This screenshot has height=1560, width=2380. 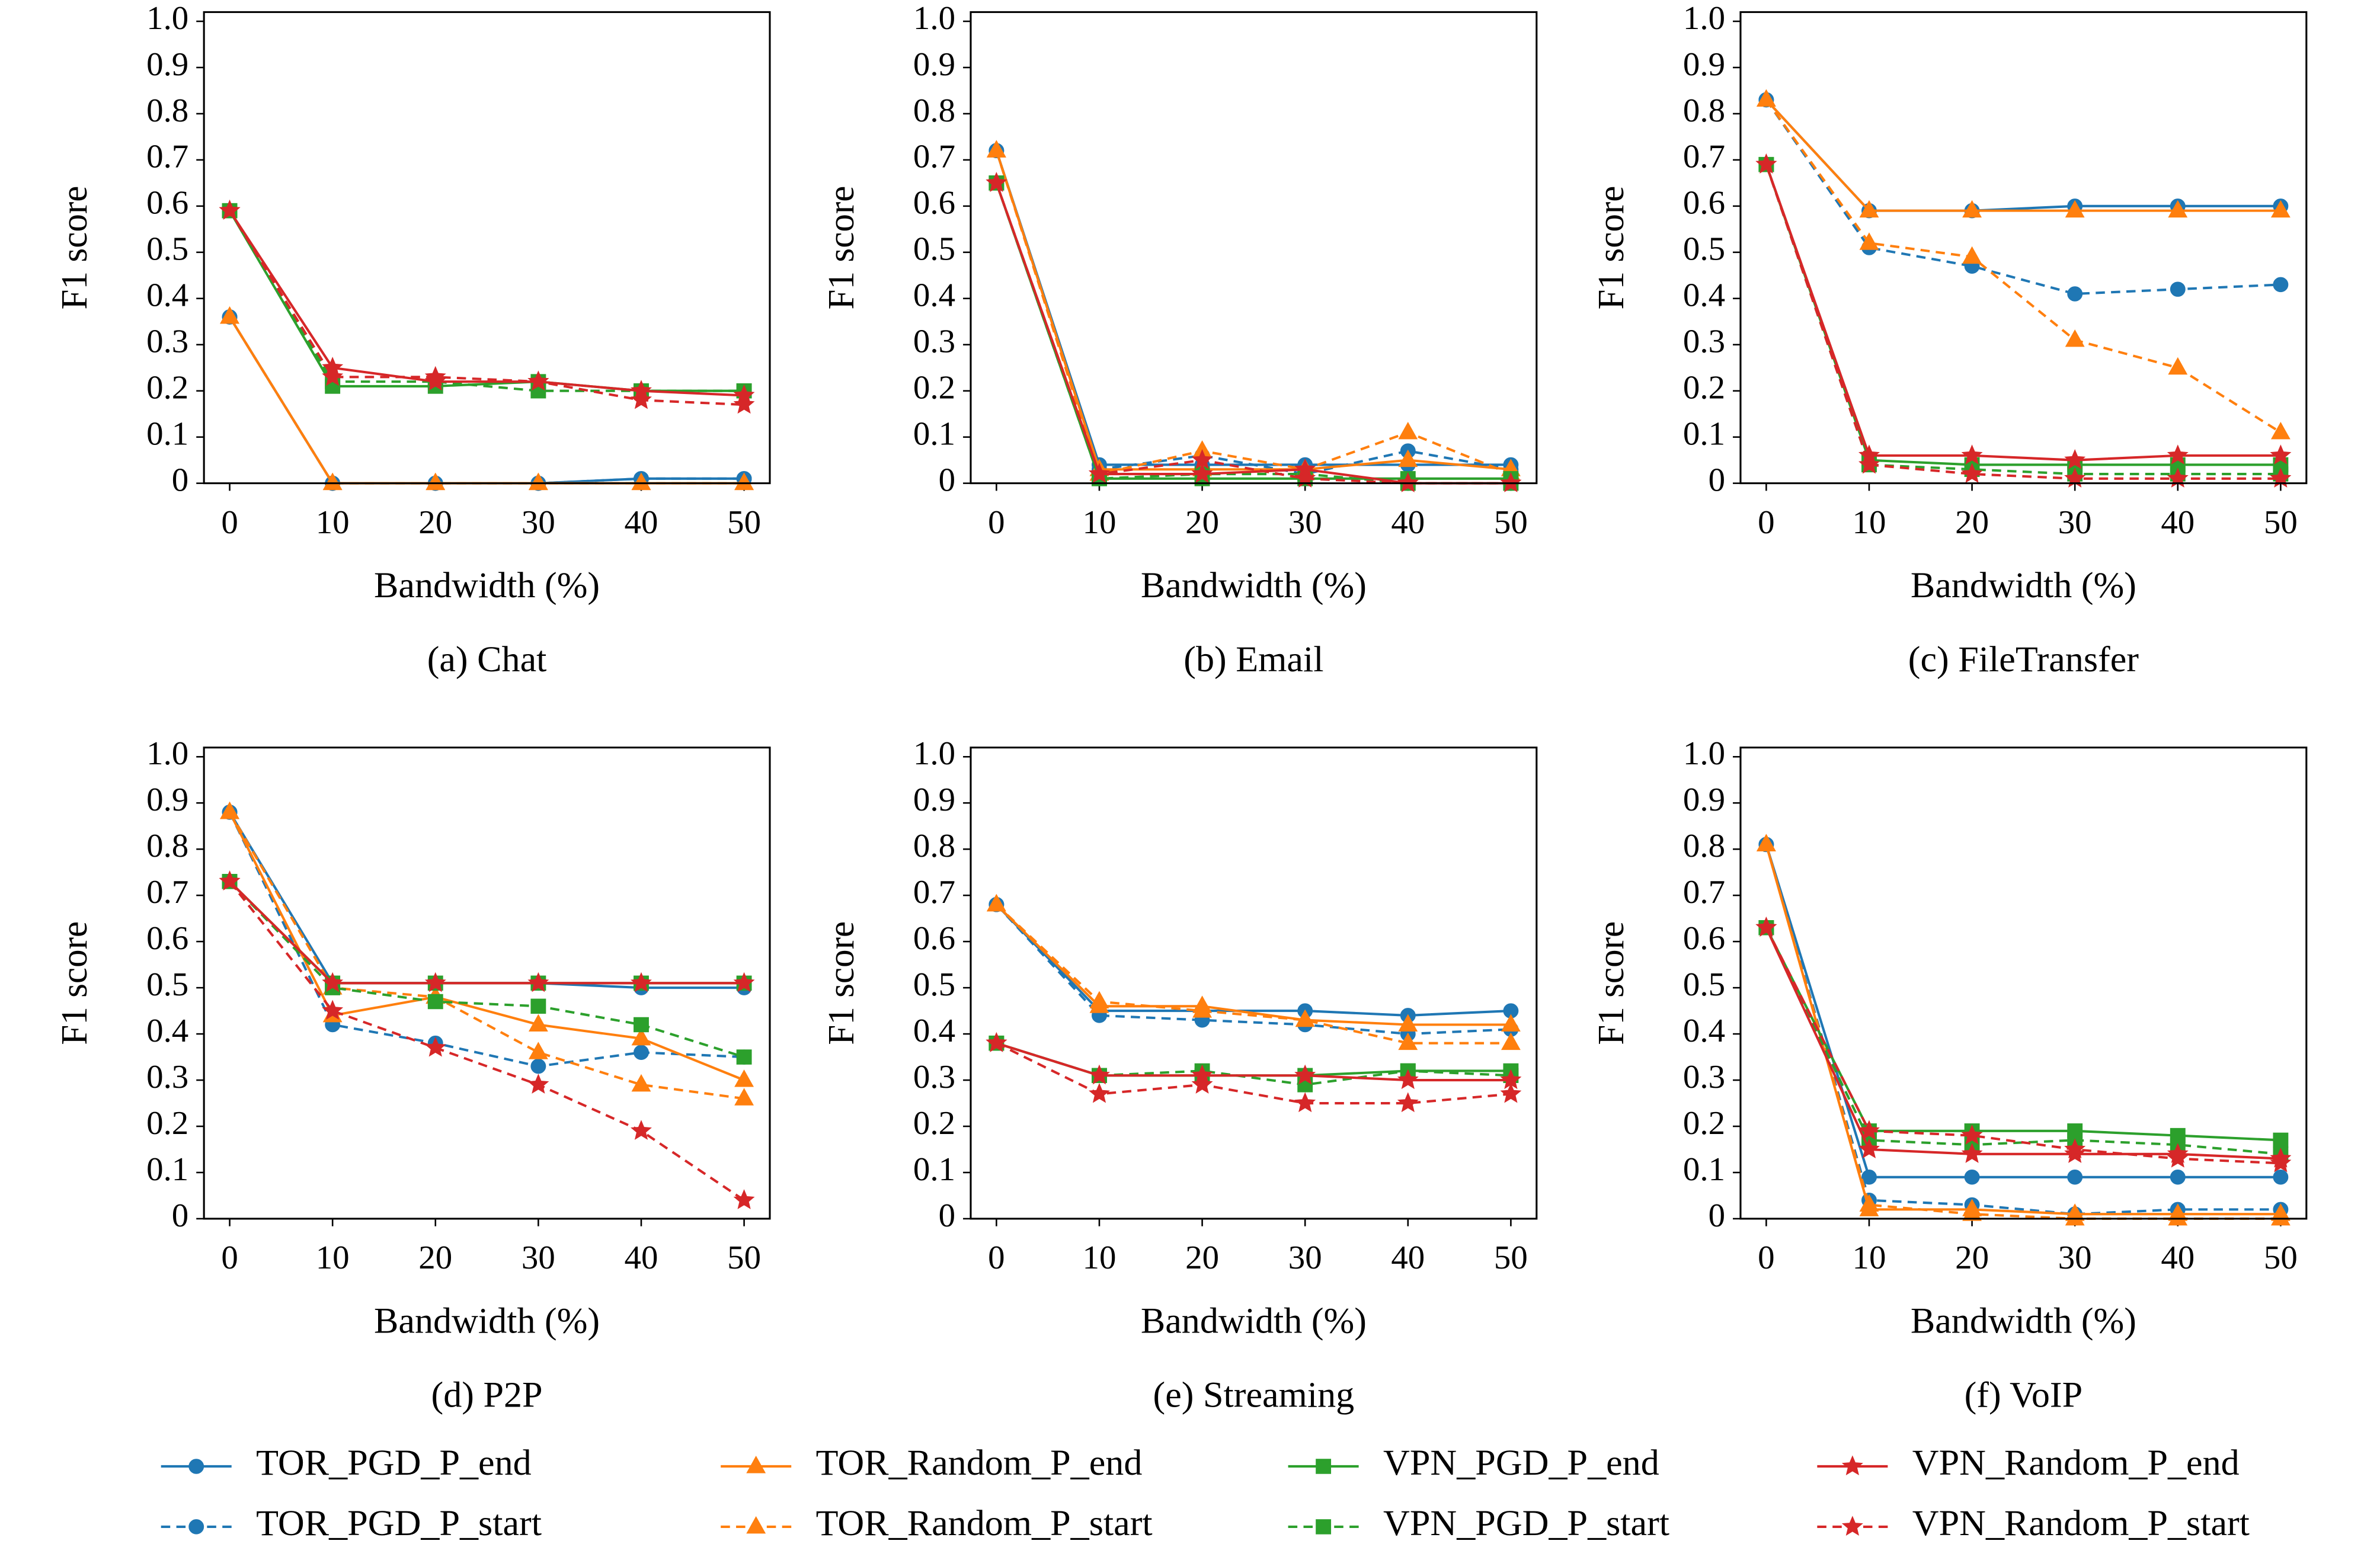 What do you see at coordinates (1717, 1215) in the screenshot?
I see `y-tick-label: 0` at bounding box center [1717, 1215].